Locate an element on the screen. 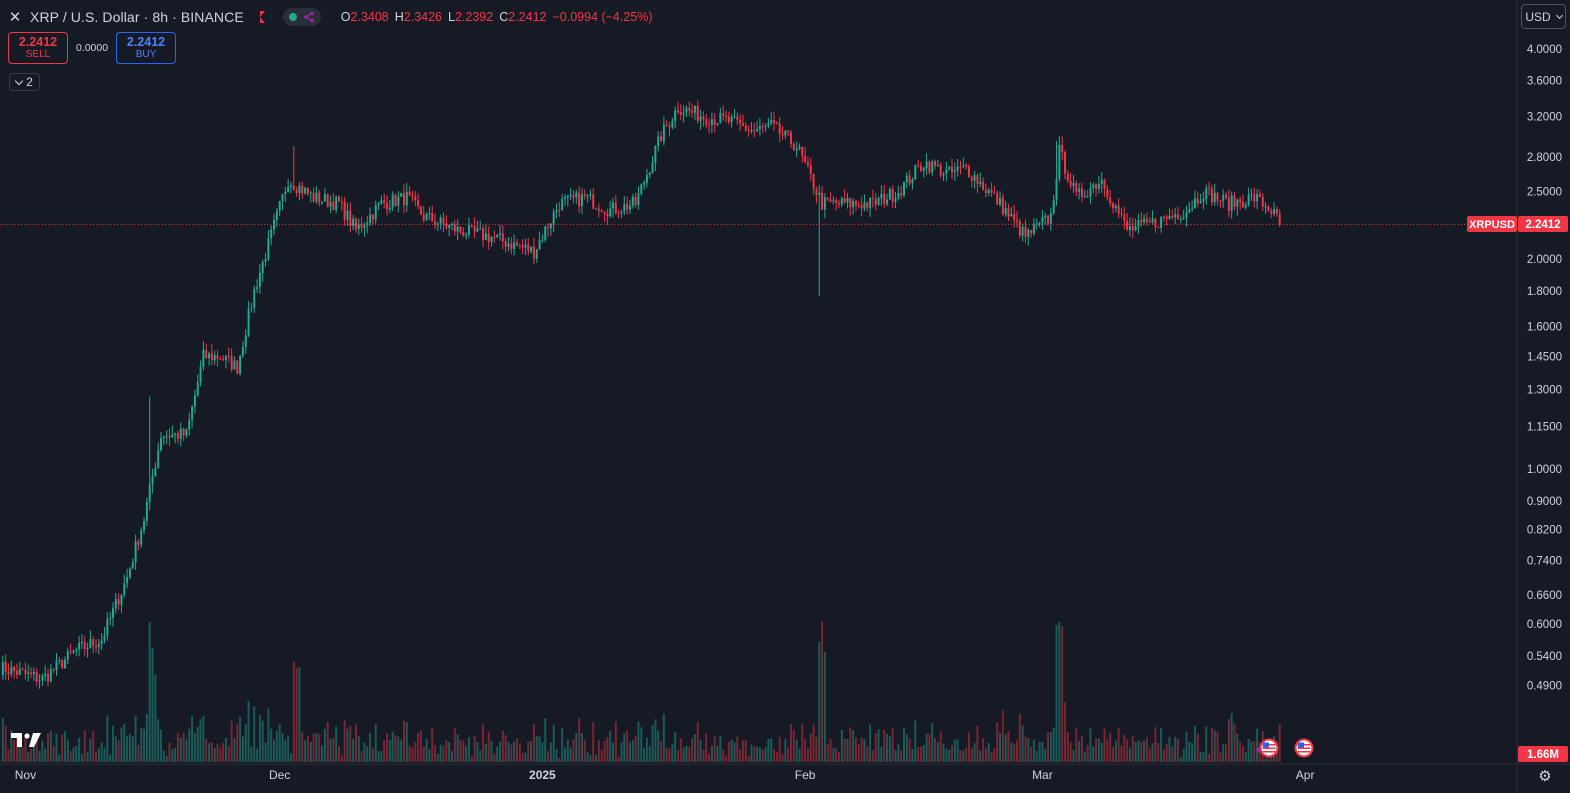  sell-button: 2.2412 SELL is located at coordinates (38, 48).